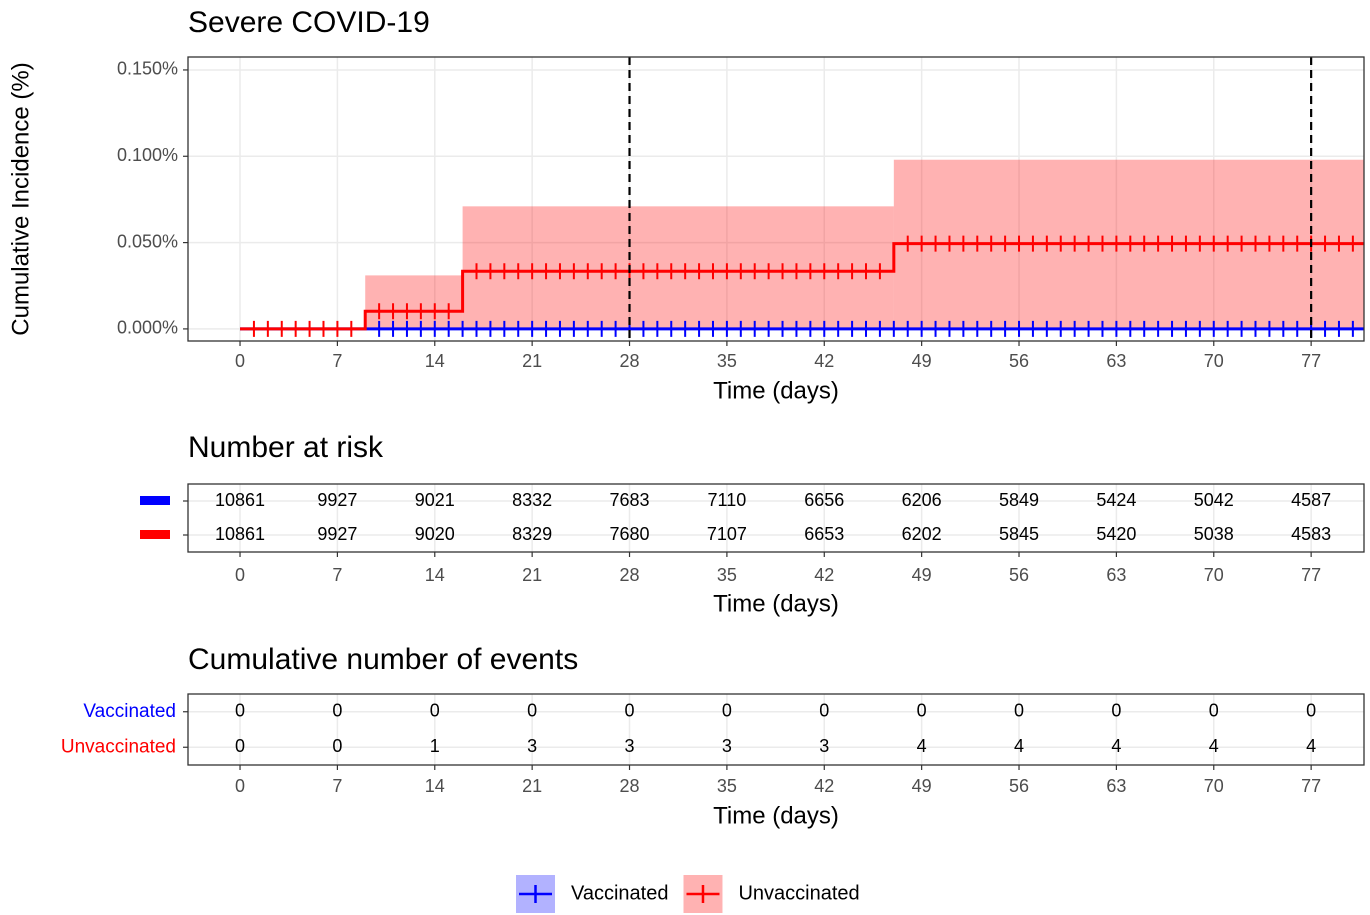 The width and height of the screenshot is (1370, 915). I want to click on legend-label: Vaccinated, so click(619, 893).